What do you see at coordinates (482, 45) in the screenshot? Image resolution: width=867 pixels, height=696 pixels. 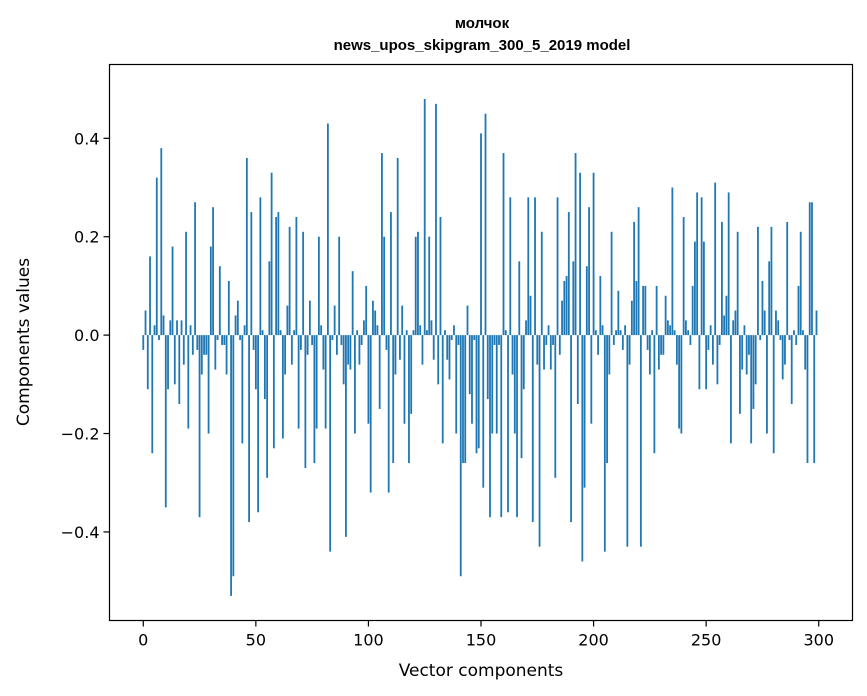 I see `chart-subtitle: news_upos_skipgram_300_5_2019 model` at bounding box center [482, 45].